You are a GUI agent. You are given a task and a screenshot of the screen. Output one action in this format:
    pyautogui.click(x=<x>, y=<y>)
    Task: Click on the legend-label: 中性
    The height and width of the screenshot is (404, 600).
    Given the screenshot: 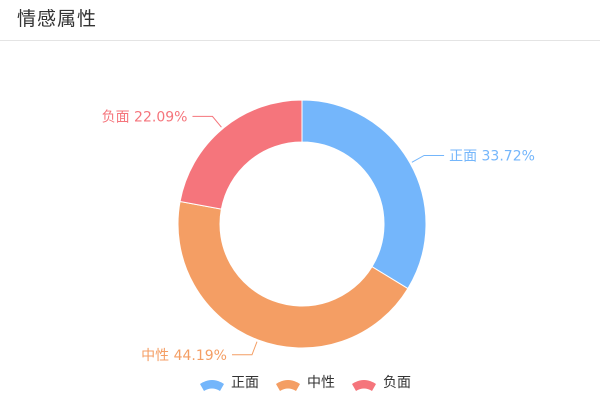 What is the action you would take?
    pyautogui.click(x=321, y=383)
    